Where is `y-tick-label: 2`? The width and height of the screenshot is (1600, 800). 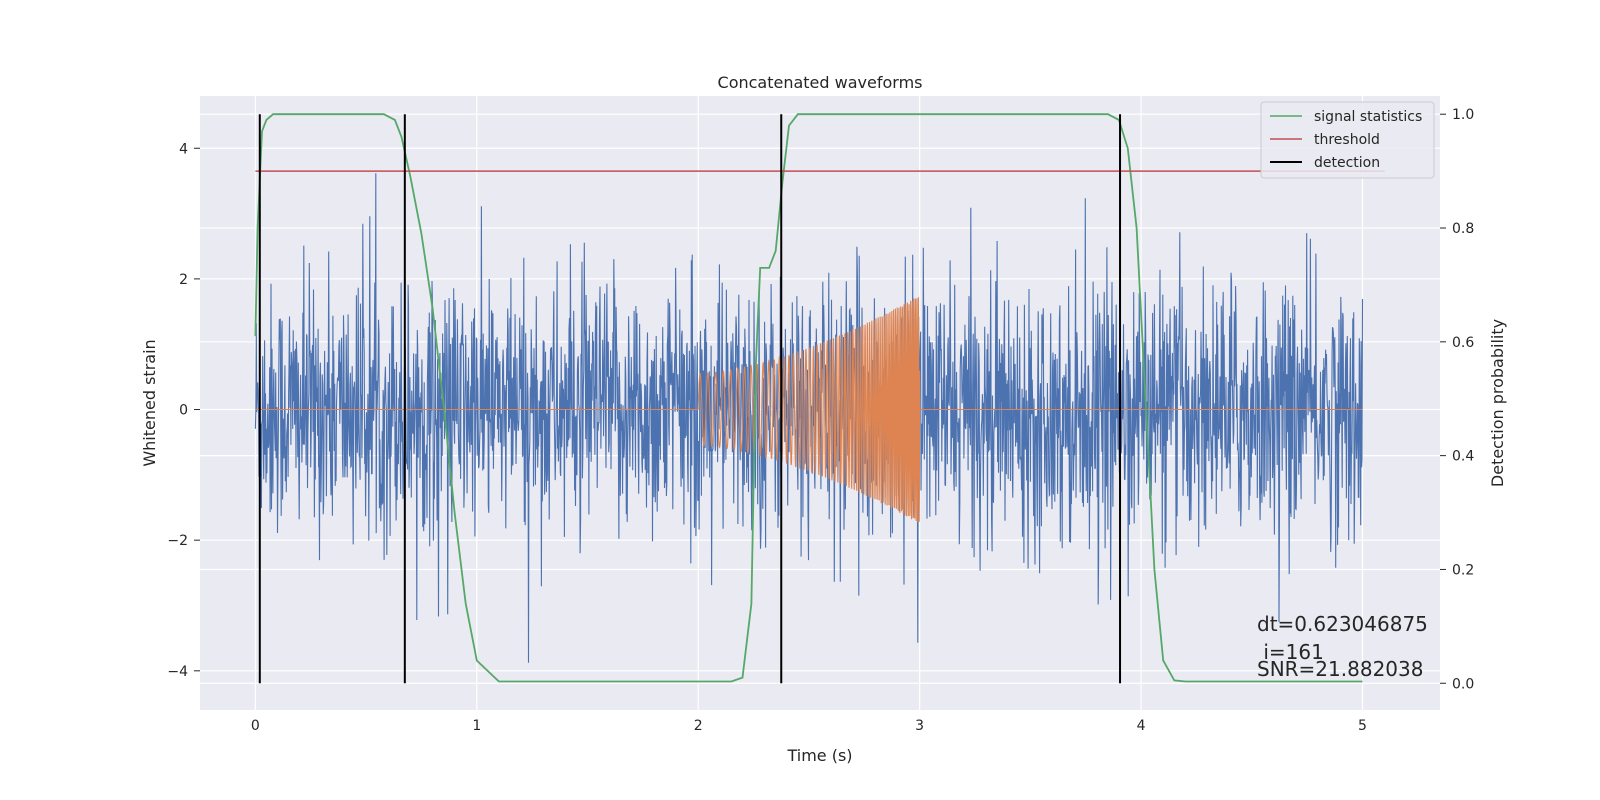 y-tick-label: 2 is located at coordinates (183, 280).